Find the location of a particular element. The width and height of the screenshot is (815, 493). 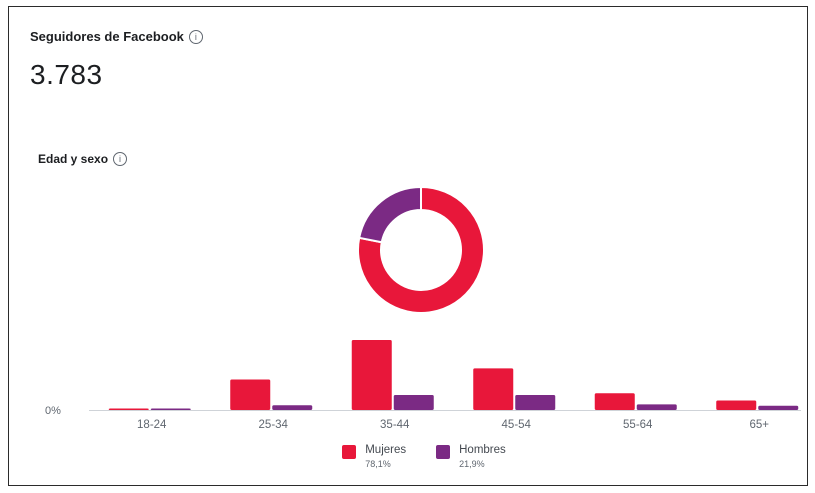

legend-item-hombres: Hombres 21,9% is located at coordinates (471, 456).